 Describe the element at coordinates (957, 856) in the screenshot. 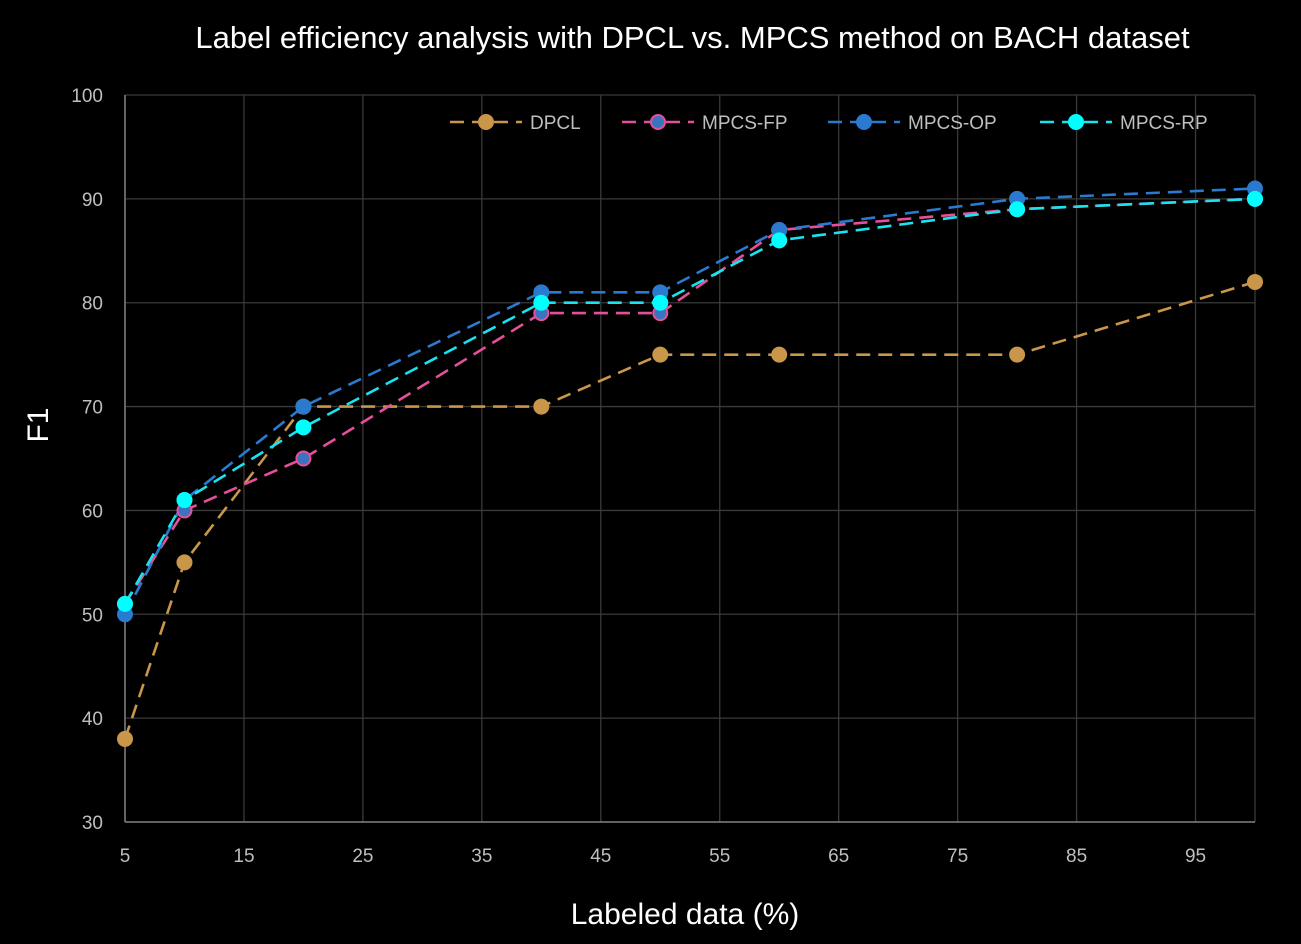

I see `x-tick-label: 75` at that location.